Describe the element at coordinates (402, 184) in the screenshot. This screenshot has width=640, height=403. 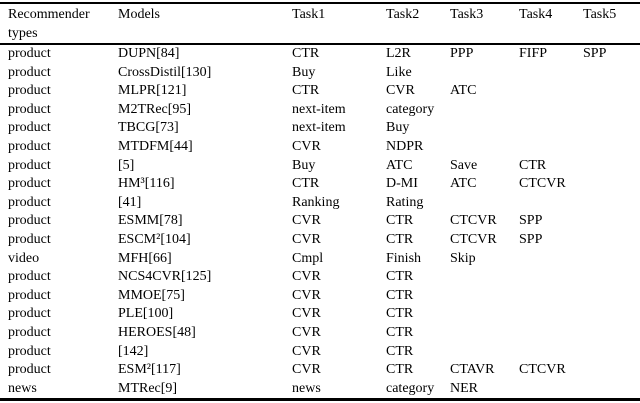
I see `cell-task2: D-MI` at that location.